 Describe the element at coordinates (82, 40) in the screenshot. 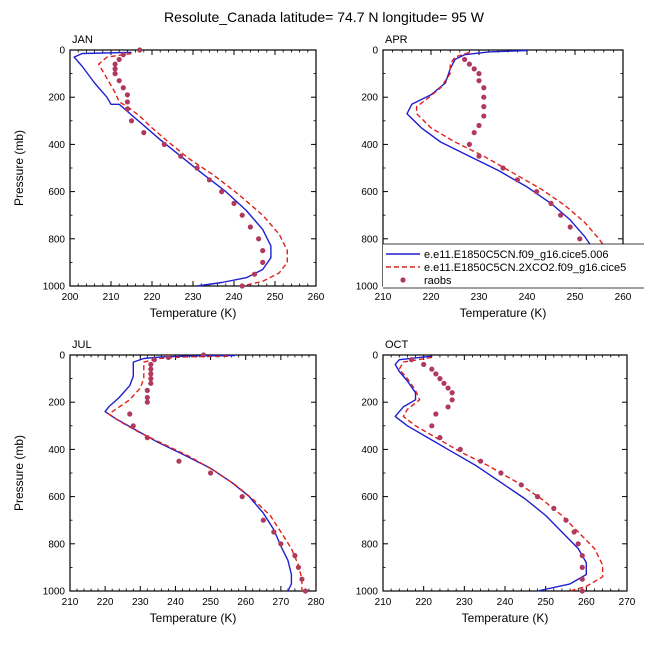

I see `panel-label: JAN` at that location.